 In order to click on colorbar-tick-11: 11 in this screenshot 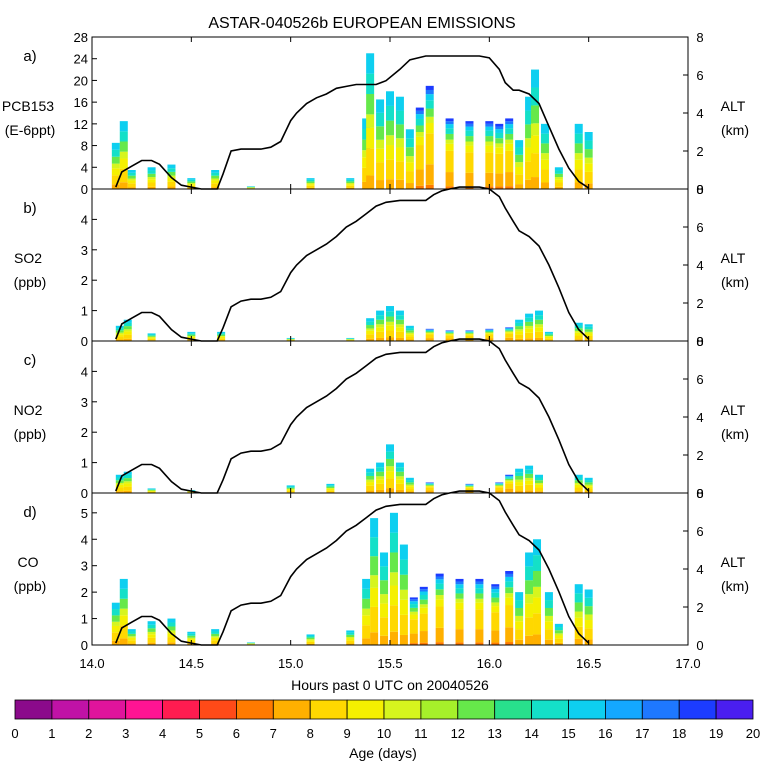, I will do `click(421, 733)`.